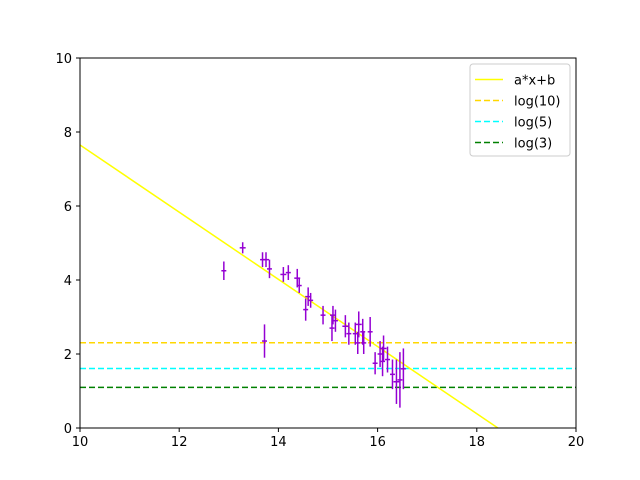  I want to click on x-tick-label: 12, so click(179, 442).